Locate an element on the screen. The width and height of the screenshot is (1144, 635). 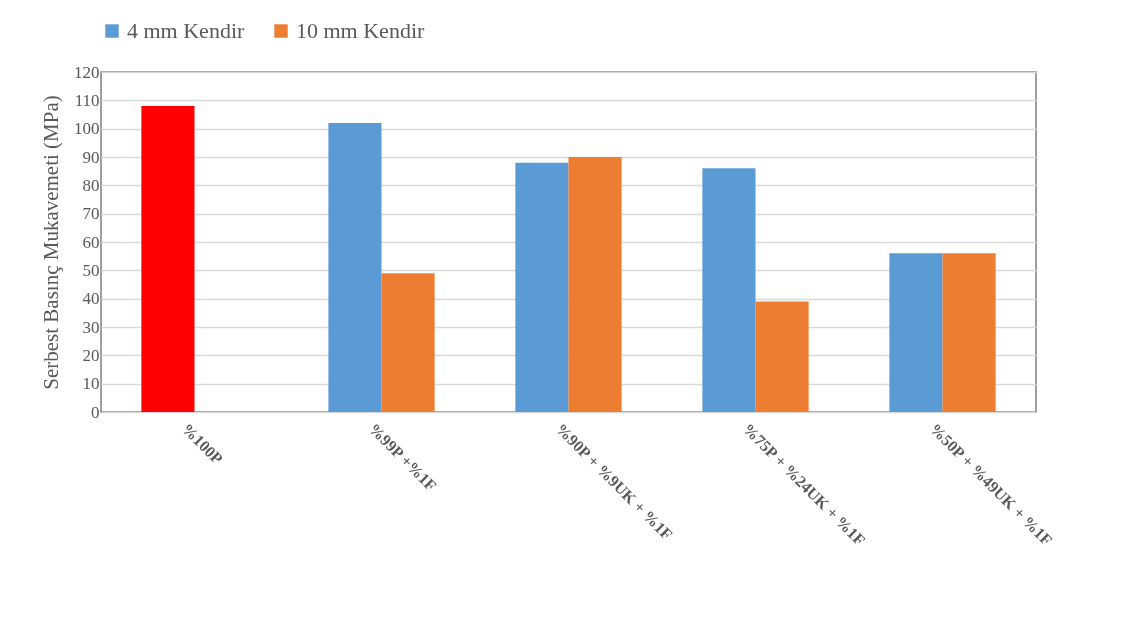
y-tick-label: 80 is located at coordinates (91, 185).